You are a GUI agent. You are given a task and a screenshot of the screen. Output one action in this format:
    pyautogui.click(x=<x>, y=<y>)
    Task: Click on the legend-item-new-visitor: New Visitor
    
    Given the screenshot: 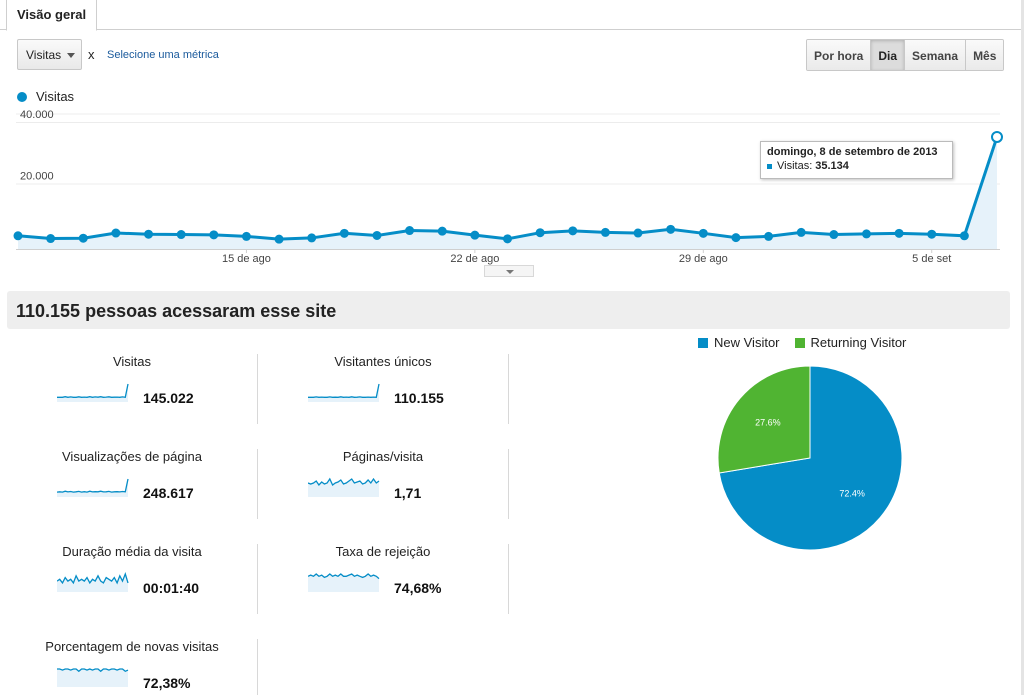 What is the action you would take?
    pyautogui.click(x=739, y=342)
    